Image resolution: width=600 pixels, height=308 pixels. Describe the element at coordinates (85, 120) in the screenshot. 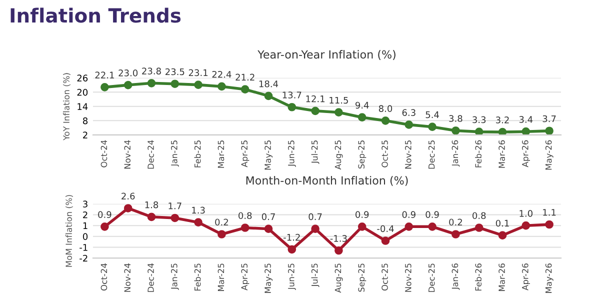

I see `y-tick-label: 8` at that location.